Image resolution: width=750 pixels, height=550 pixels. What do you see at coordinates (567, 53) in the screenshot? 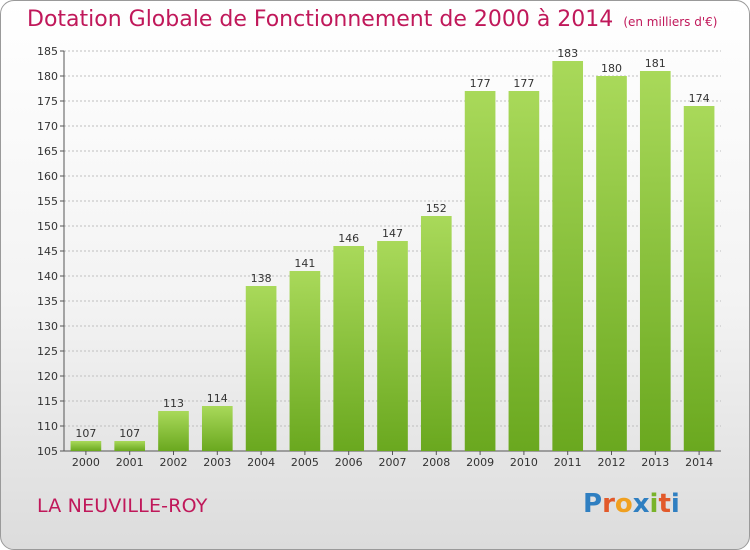
I see `data-label: 183` at bounding box center [567, 53].